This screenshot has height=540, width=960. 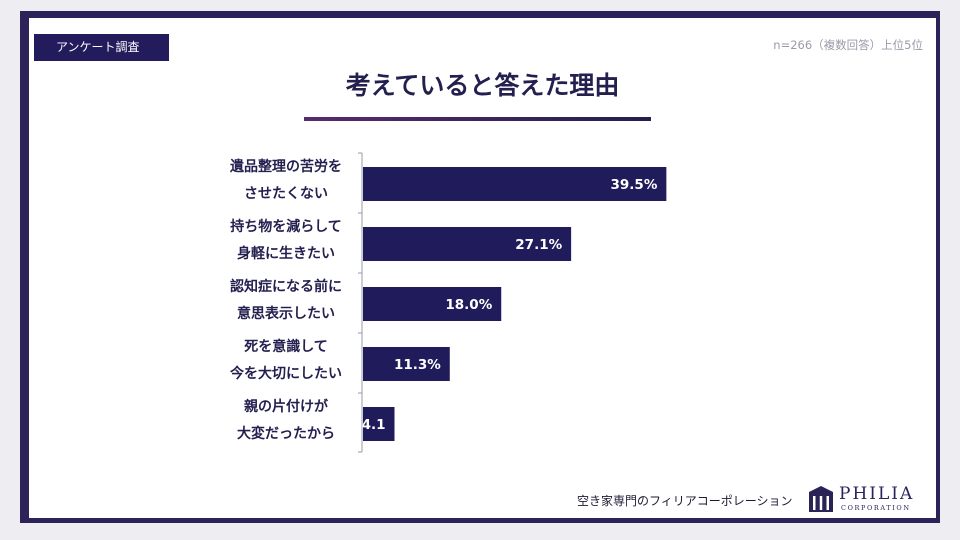 What do you see at coordinates (286, 226) in the screenshot?
I see `category-label: 持ち物を減らして` at bounding box center [286, 226].